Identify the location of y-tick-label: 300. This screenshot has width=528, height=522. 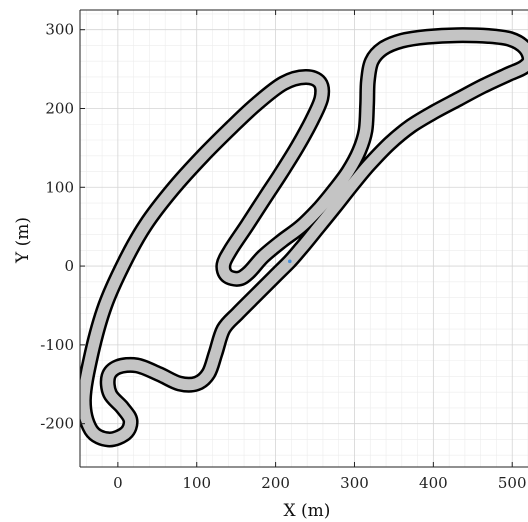
(59, 30).